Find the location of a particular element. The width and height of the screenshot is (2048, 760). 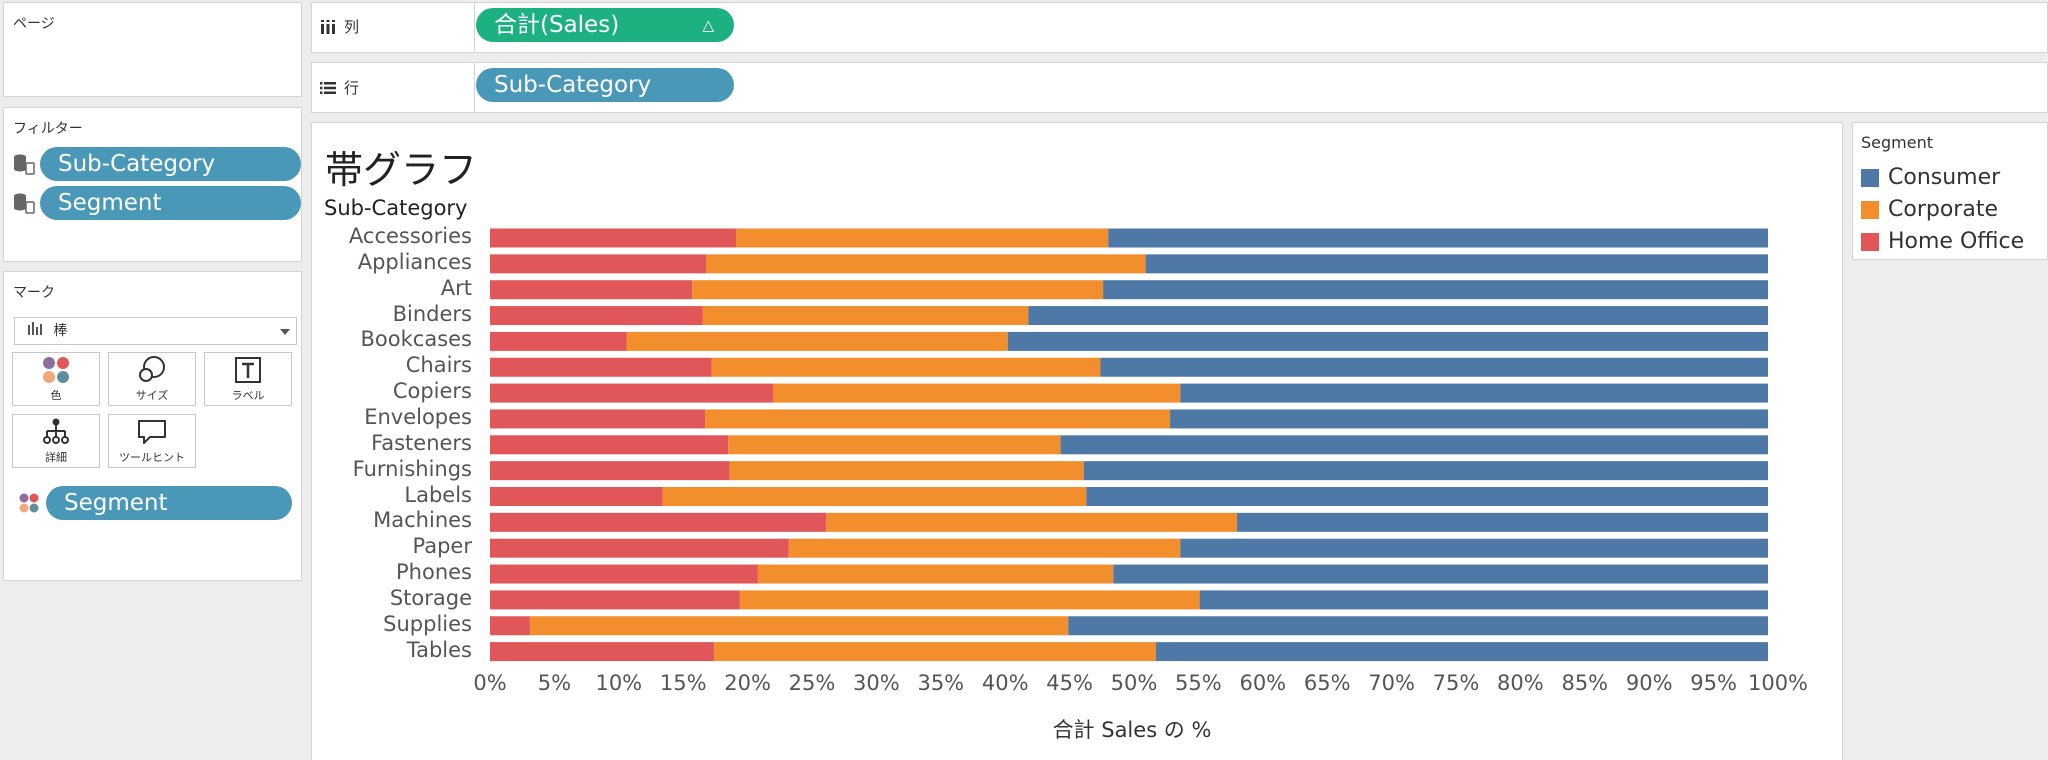

columns-pill-sales: 合計(Sales) △ is located at coordinates (605, 25).